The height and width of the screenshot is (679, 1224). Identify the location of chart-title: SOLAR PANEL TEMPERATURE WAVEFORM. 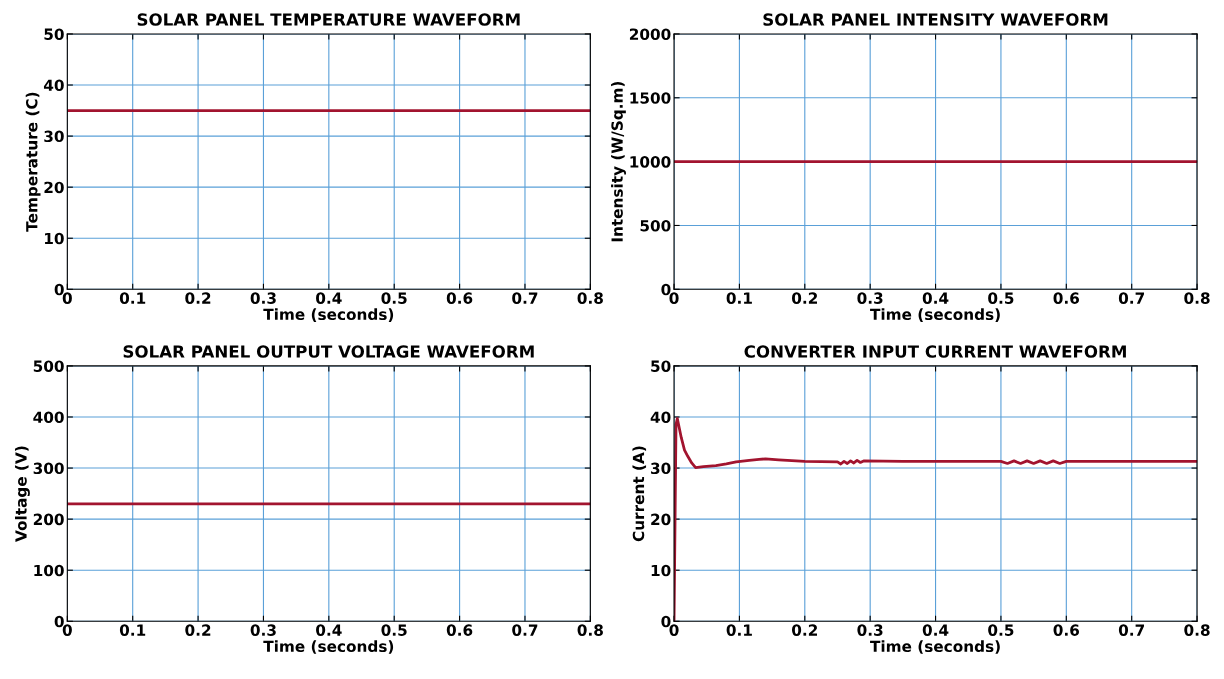
(328, 19).